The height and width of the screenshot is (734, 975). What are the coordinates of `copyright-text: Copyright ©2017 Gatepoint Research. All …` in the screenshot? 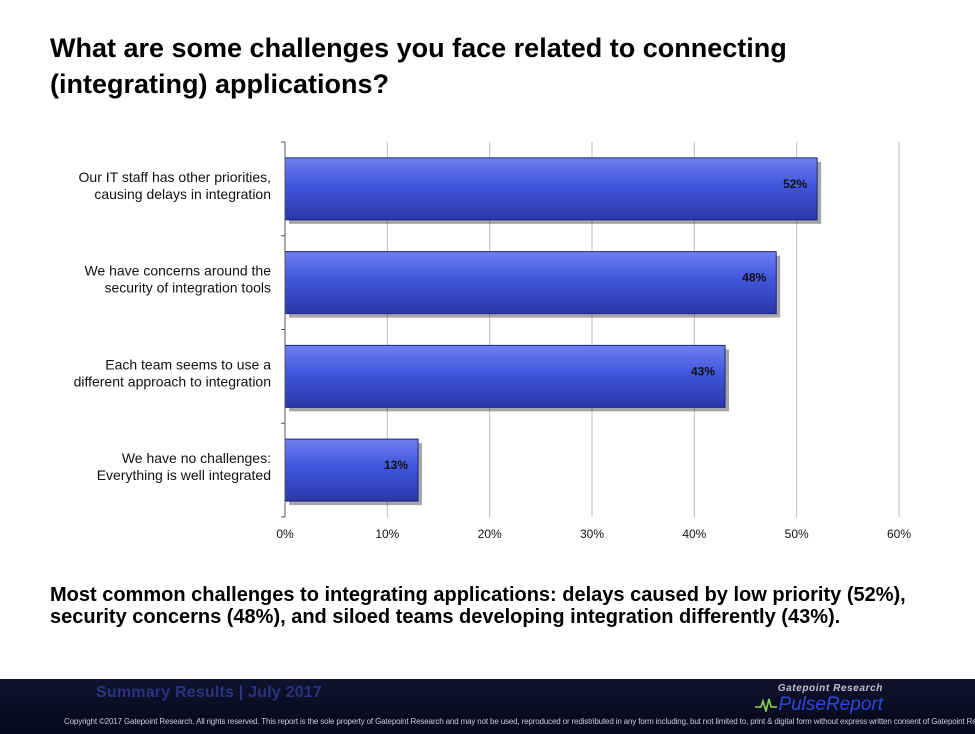 It's located at (519, 721).